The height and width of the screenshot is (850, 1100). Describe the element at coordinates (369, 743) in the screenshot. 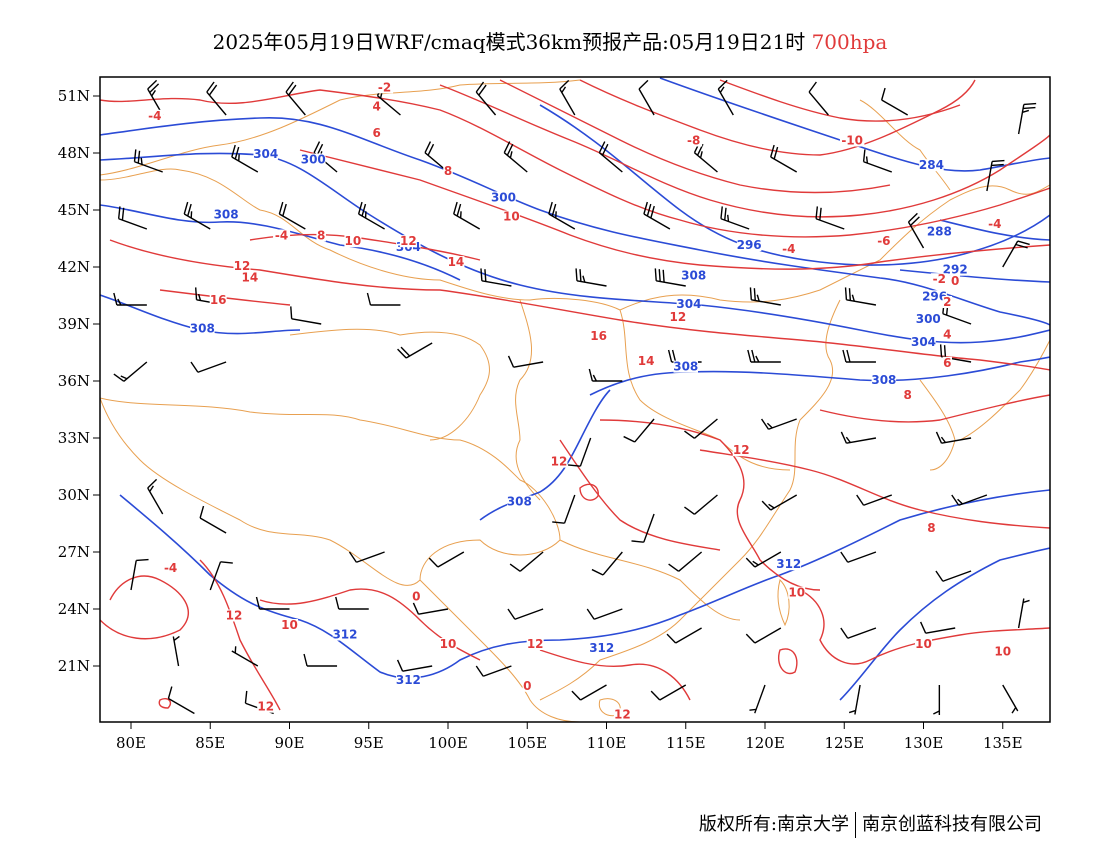

I see `lon-tick-label: 95E` at that location.